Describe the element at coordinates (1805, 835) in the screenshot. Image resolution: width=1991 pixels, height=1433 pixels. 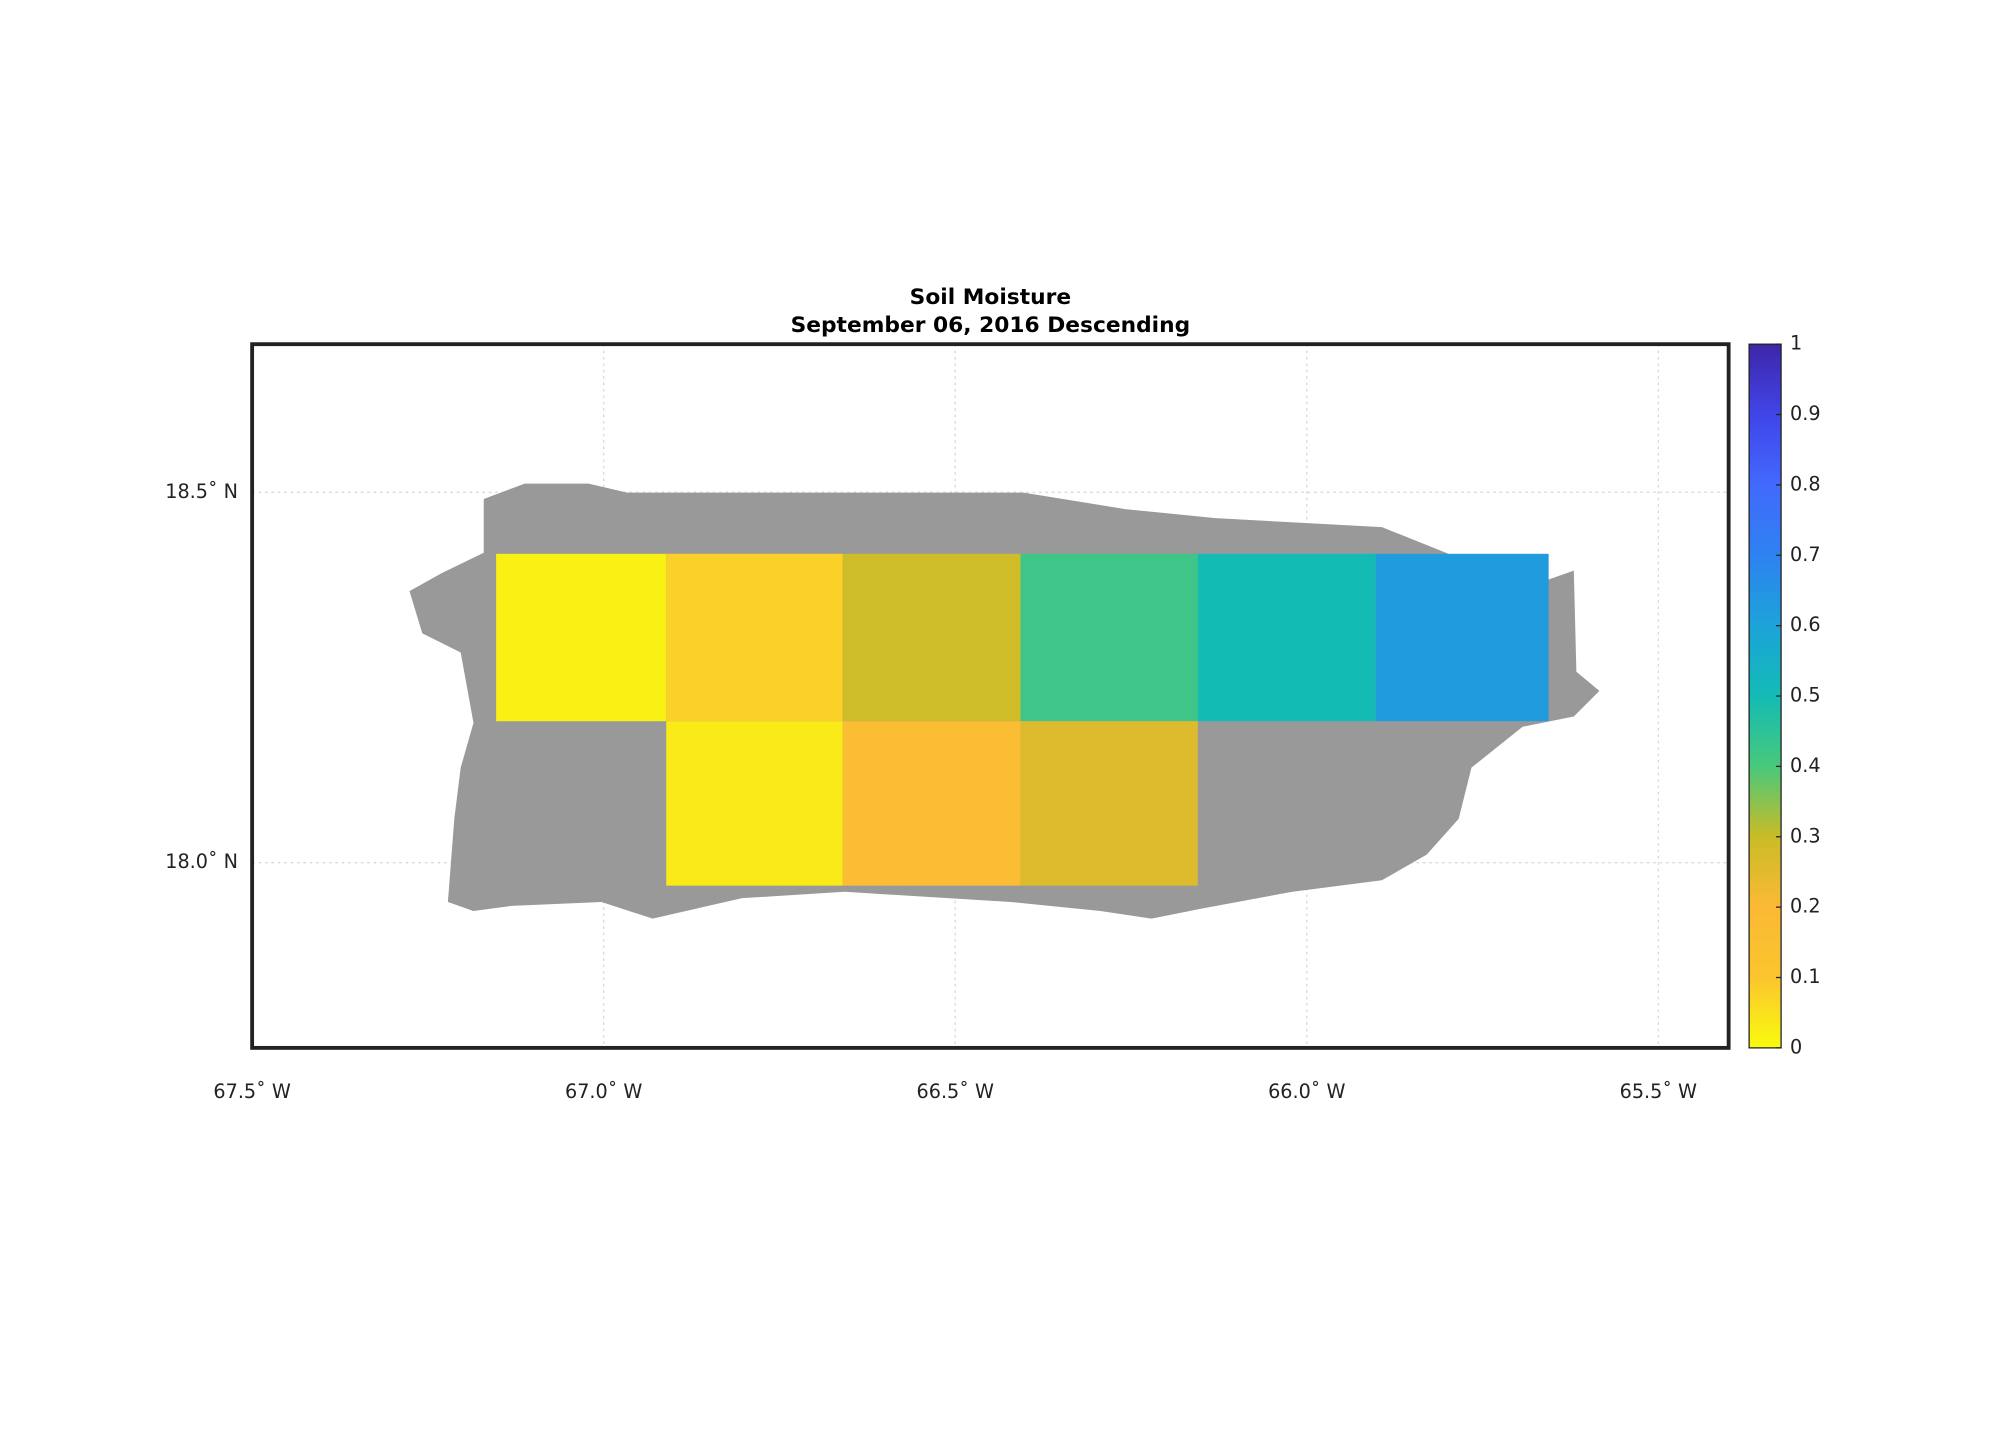
I see `colorbar-tick-label: 0.3` at that location.